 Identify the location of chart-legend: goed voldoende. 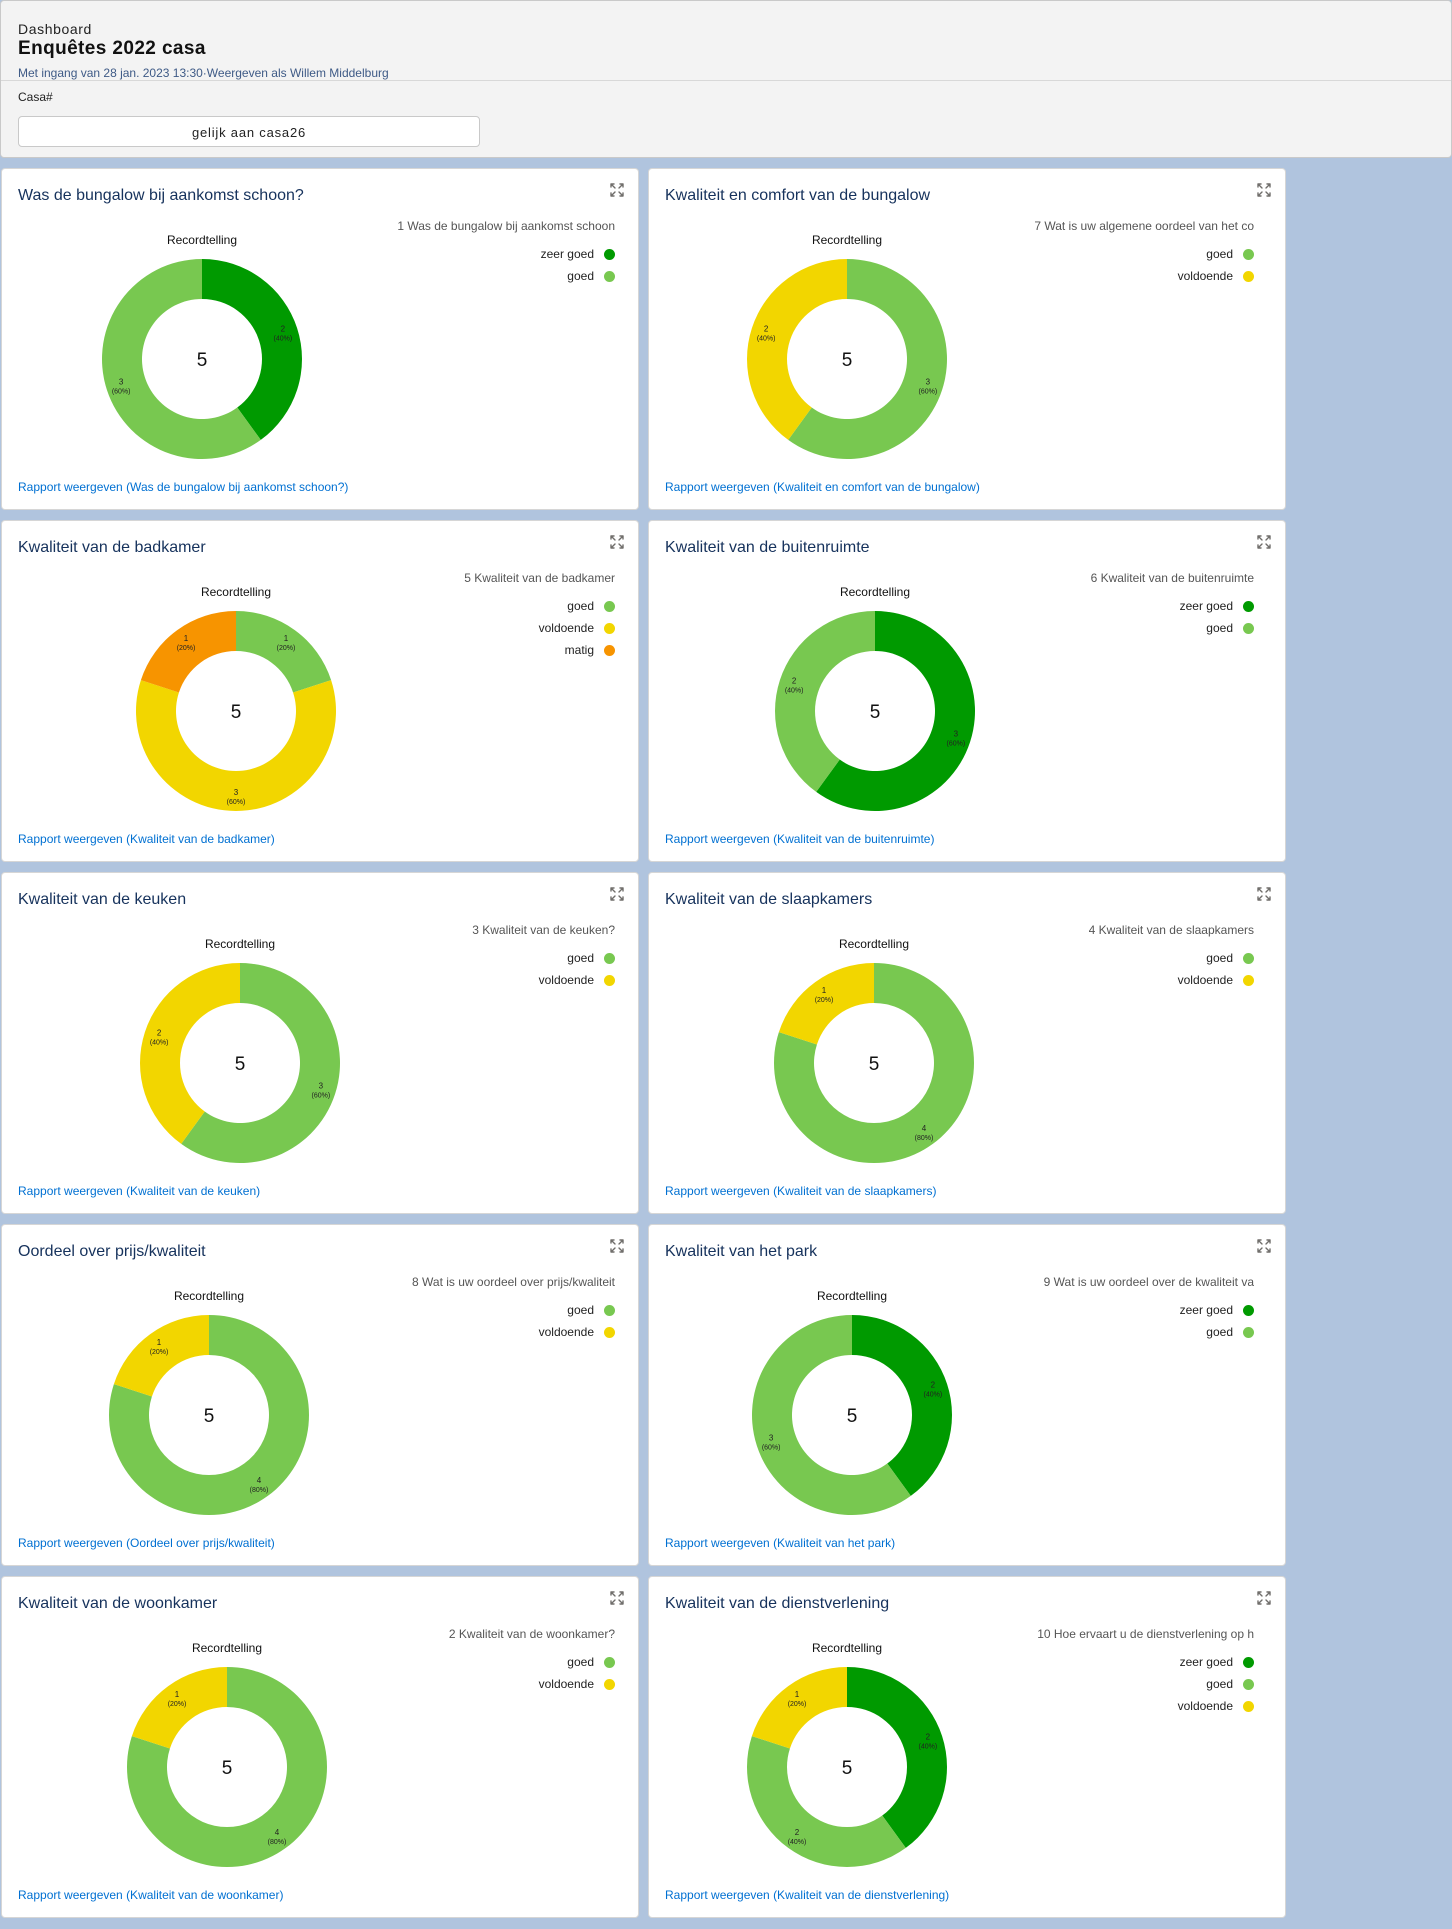
(577, 1673).